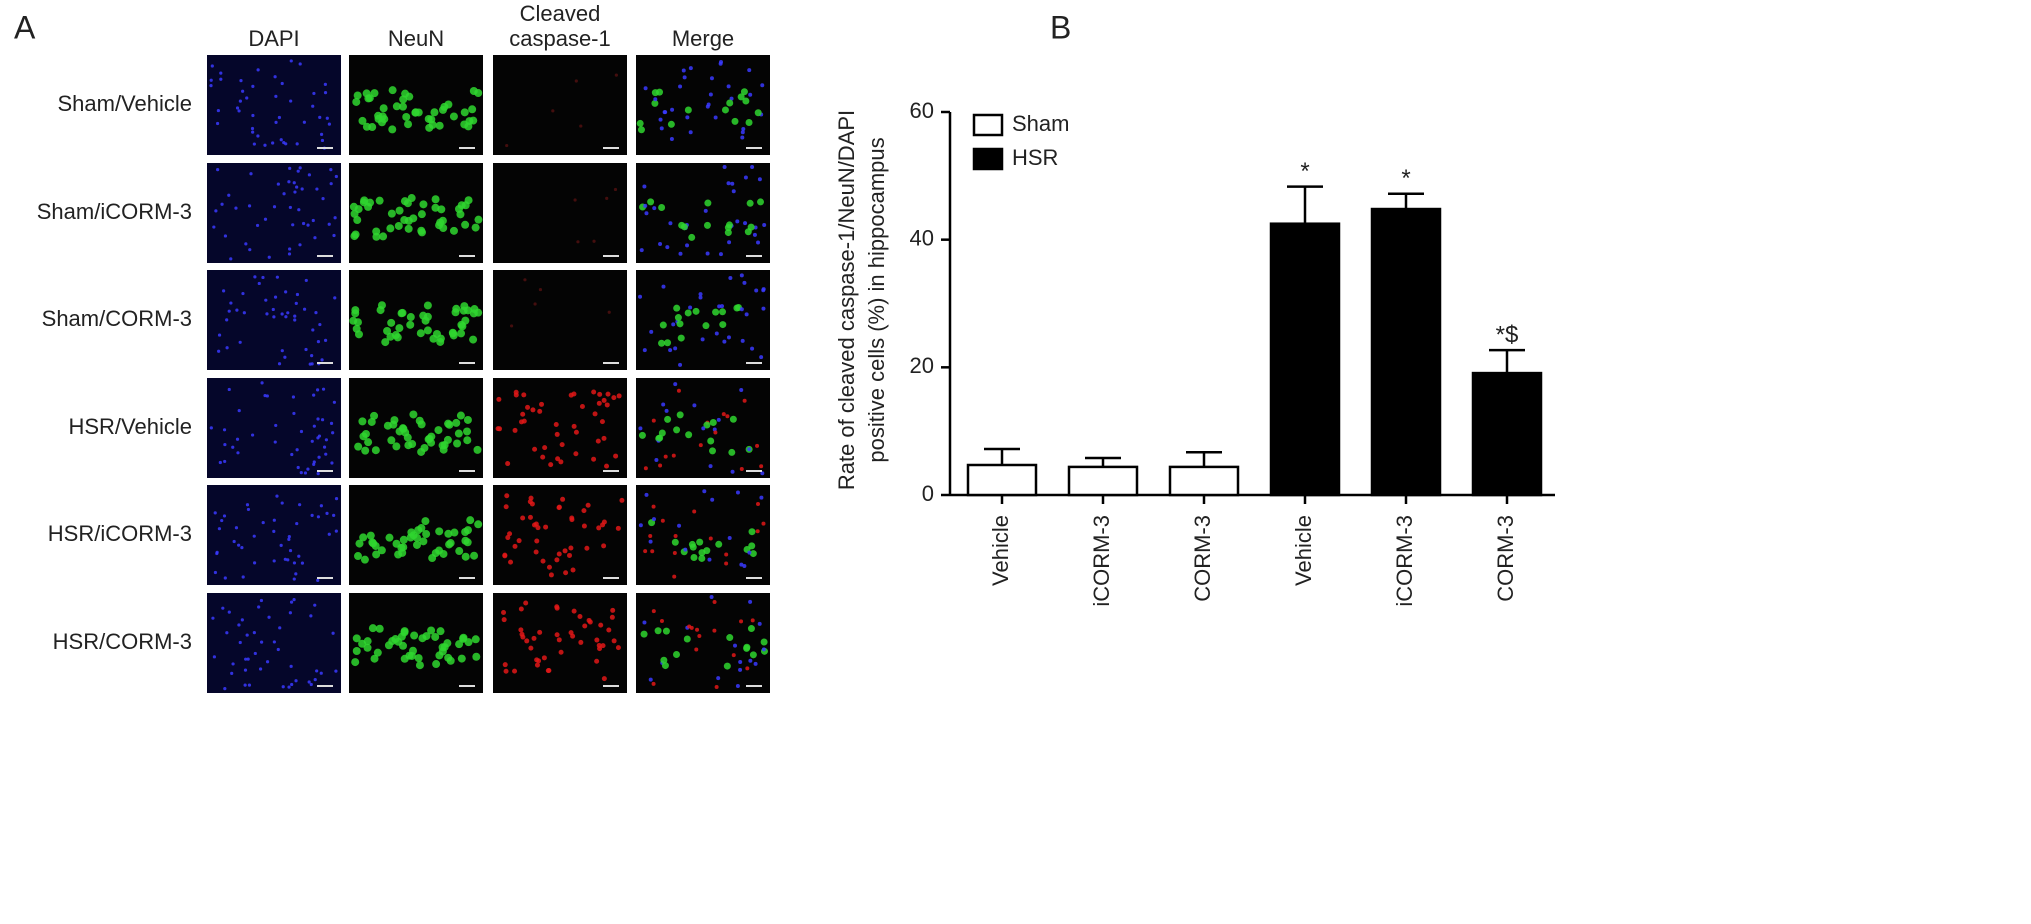  What do you see at coordinates (922, 365) in the screenshot?
I see `y-tick-label: 20` at bounding box center [922, 365].